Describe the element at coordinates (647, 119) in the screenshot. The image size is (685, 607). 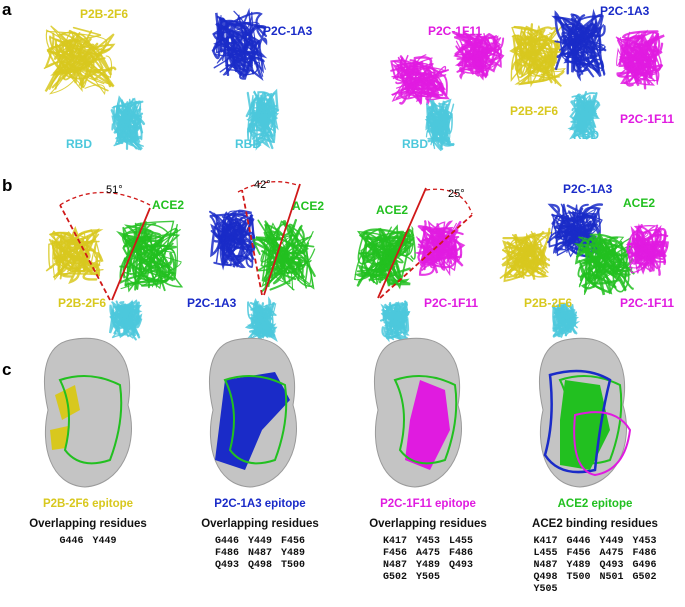
I see `label-a4-p2c-1f11: P2C-1F11` at that location.